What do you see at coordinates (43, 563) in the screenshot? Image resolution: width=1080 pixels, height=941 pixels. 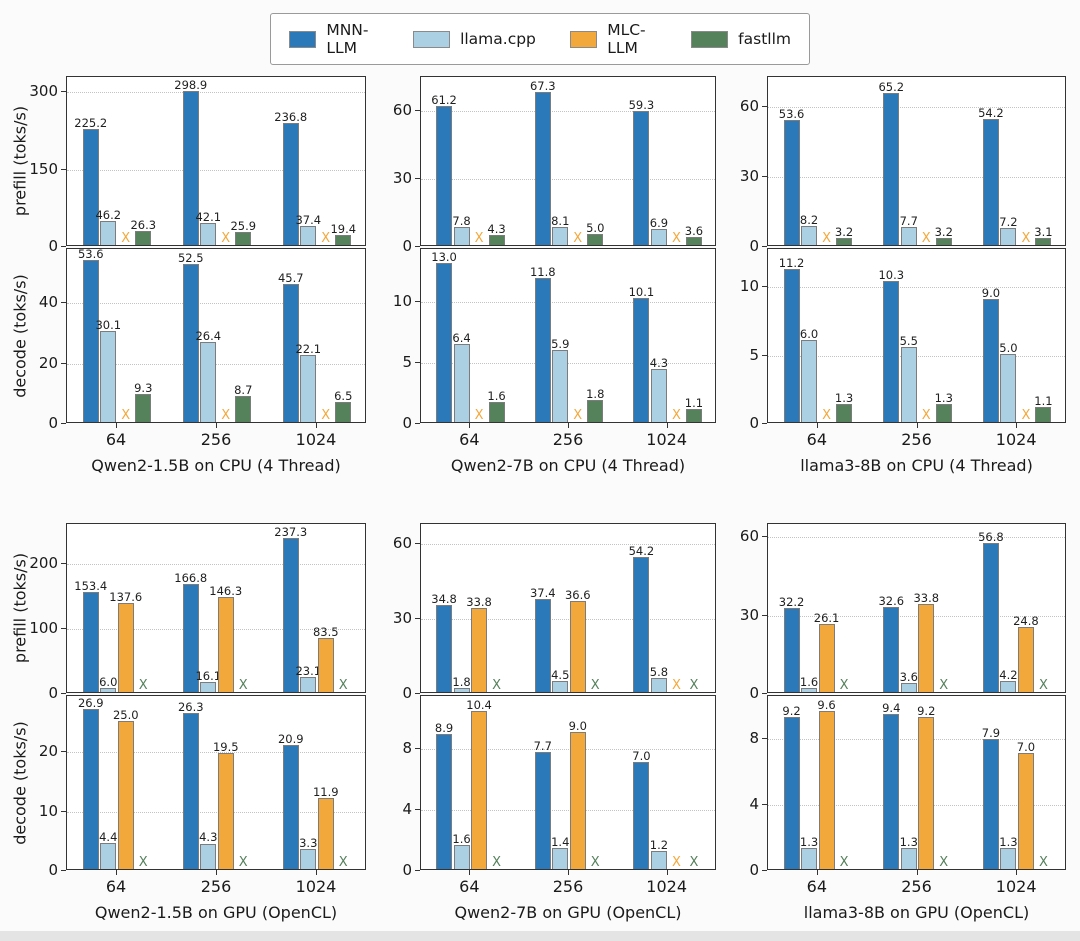 I see `y-tick-label: 200` at bounding box center [43, 563].